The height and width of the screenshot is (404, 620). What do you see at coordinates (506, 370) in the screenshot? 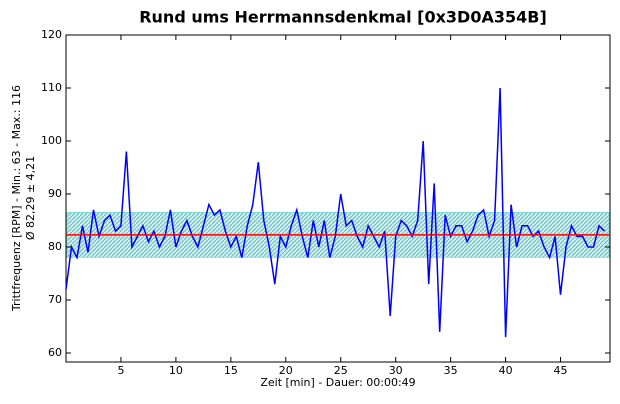
I see `x-tick-label: 40` at bounding box center [506, 370].